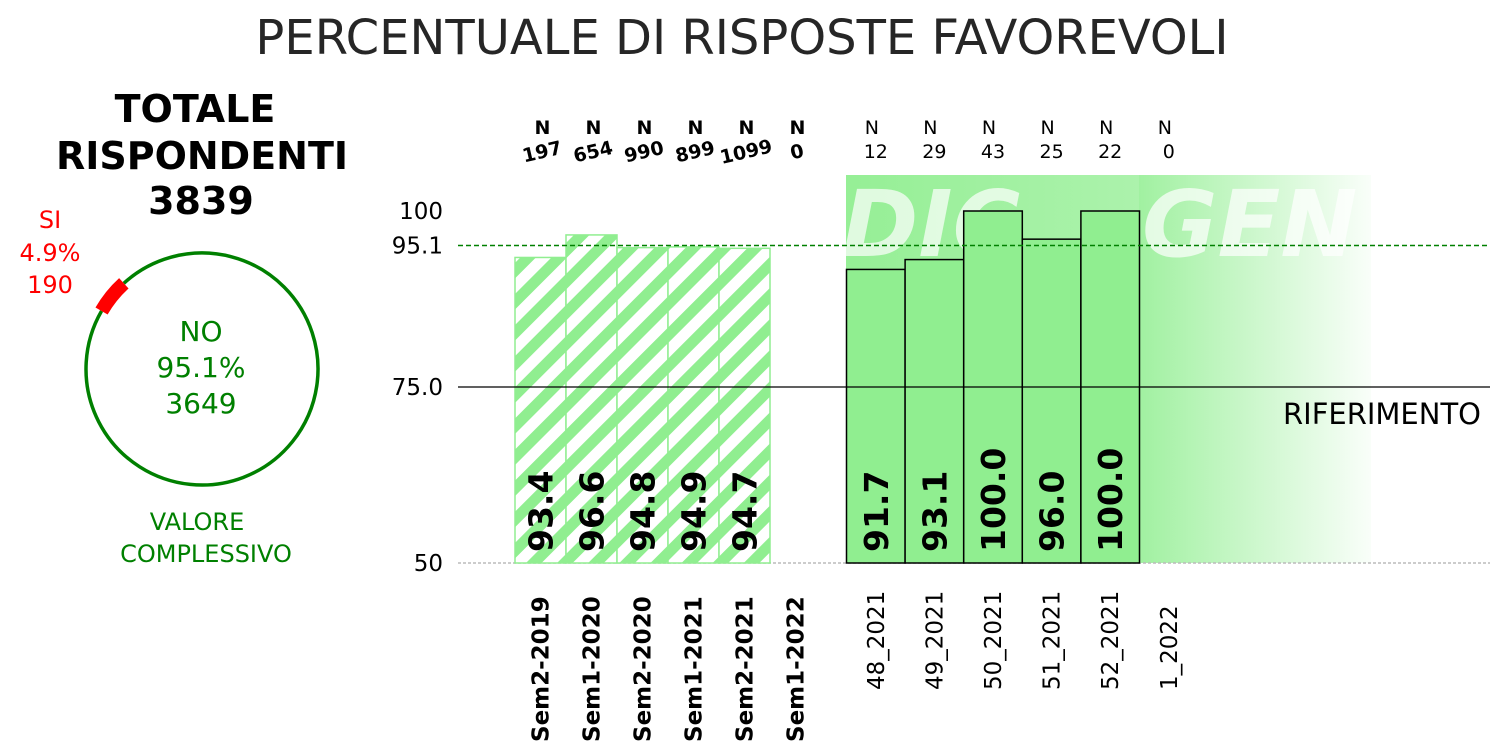 Image resolution: width=1505 pixels, height=756 pixels. I want to click on semester-bar-sem1-2021, so click(693, 405).